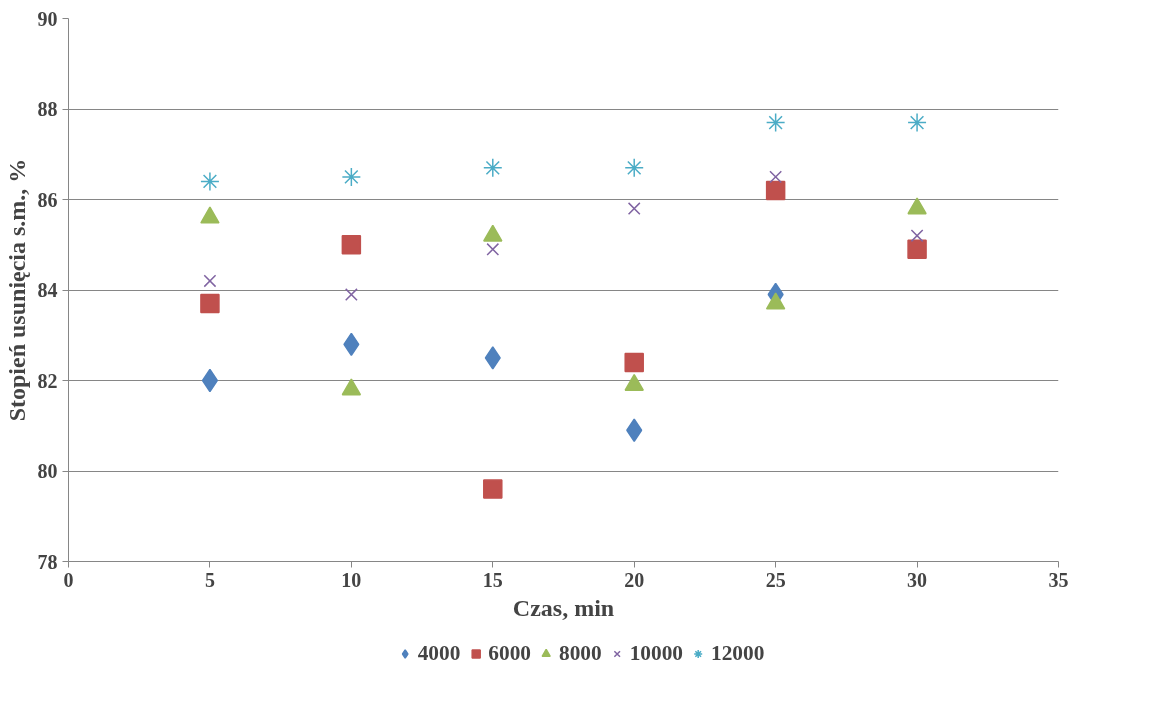  What do you see at coordinates (917, 579) in the screenshot?
I see `x-tick-label: 30` at bounding box center [917, 579].